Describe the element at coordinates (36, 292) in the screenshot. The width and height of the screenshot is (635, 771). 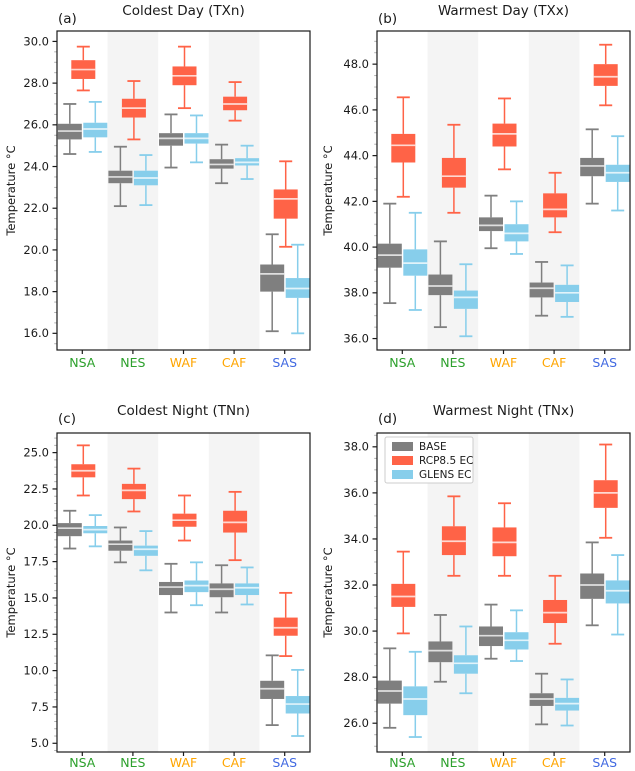
I see `y-tick-label: 18.0` at that location.